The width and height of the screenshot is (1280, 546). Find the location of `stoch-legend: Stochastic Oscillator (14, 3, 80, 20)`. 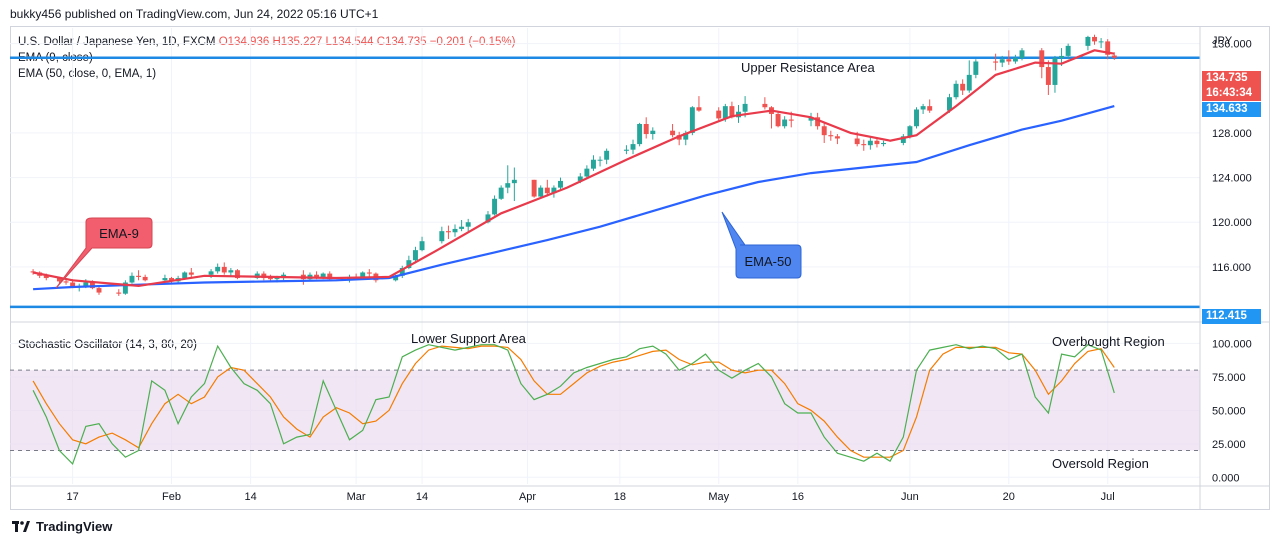

stoch-legend: Stochastic Oscillator (14, 3, 80, 20) is located at coordinates (107, 345).